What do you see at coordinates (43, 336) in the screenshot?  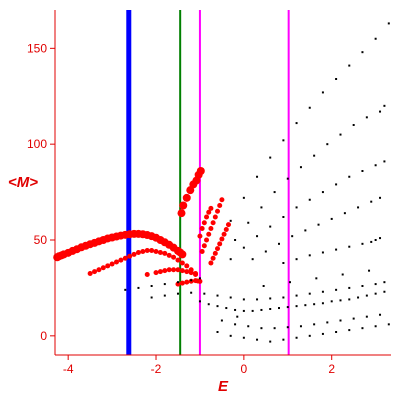 I see `y-tick-label: 0` at bounding box center [43, 336].